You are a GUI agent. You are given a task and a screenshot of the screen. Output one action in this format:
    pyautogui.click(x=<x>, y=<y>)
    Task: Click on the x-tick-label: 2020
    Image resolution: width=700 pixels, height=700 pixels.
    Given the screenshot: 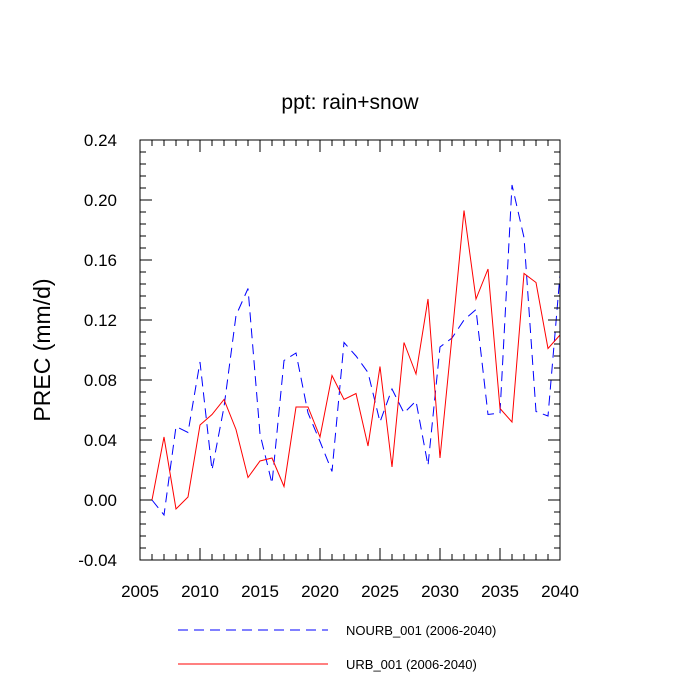 What is the action you would take?
    pyautogui.click(x=320, y=591)
    